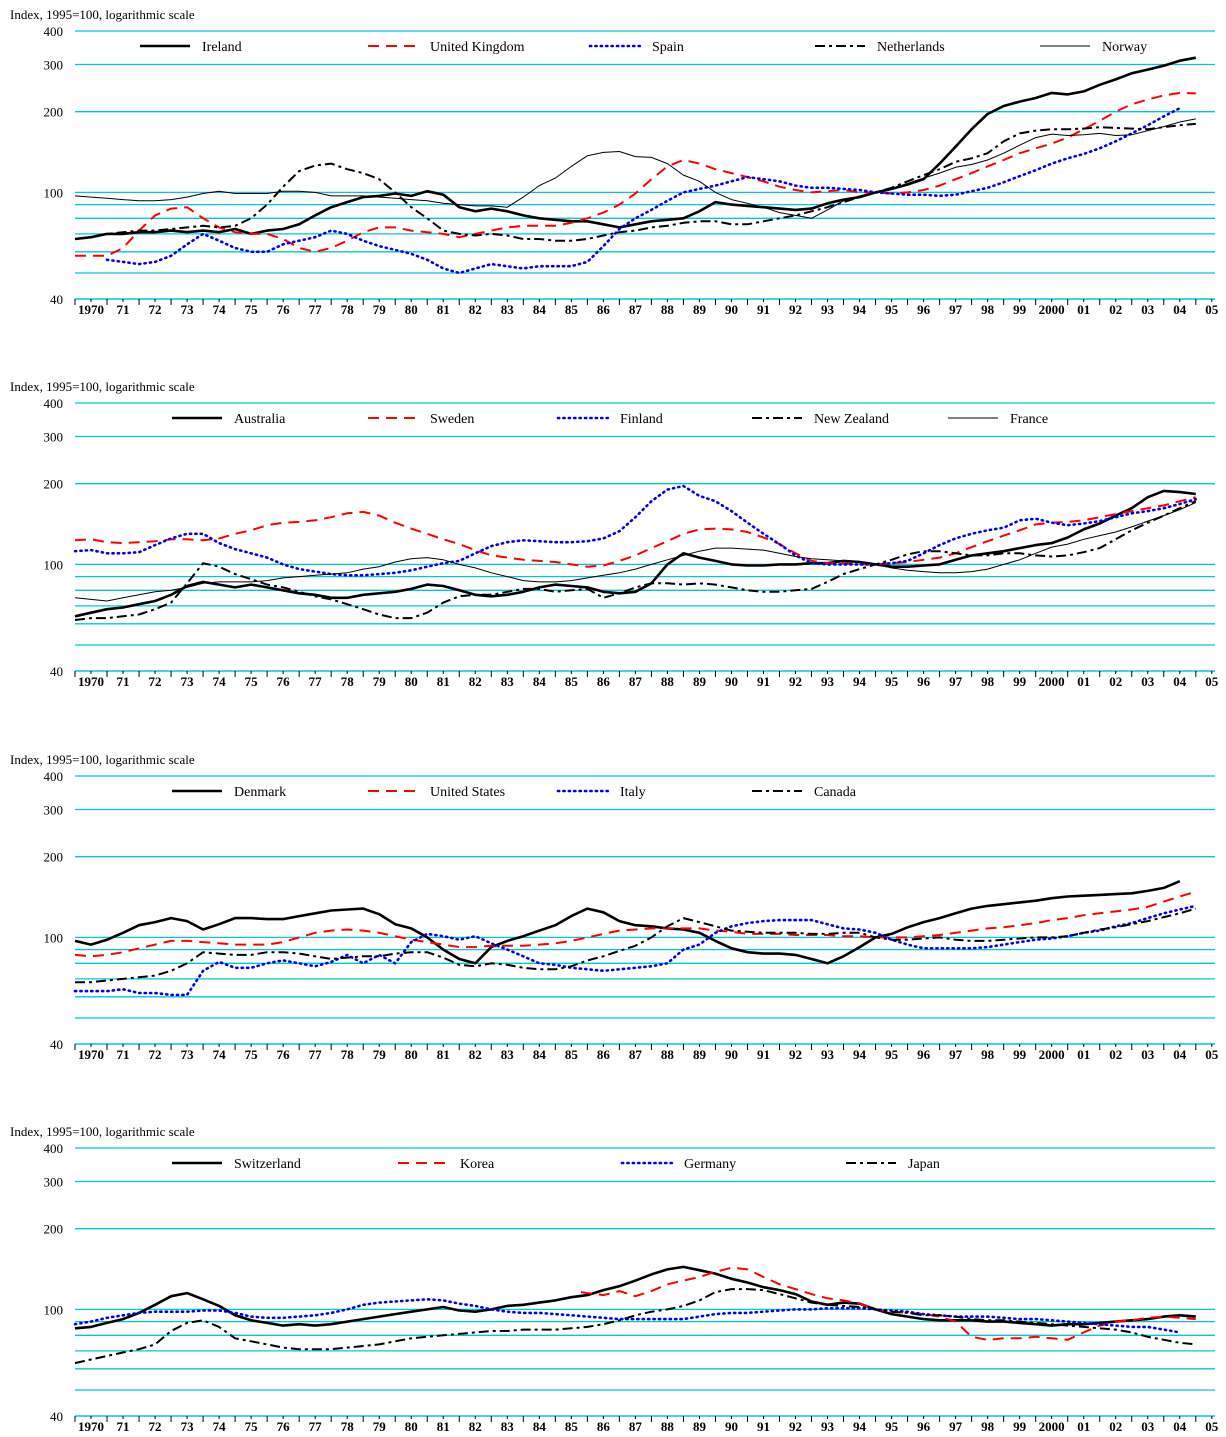 This screenshot has width=1226, height=1437. I want to click on series-line-germany, so click(627, 1316).